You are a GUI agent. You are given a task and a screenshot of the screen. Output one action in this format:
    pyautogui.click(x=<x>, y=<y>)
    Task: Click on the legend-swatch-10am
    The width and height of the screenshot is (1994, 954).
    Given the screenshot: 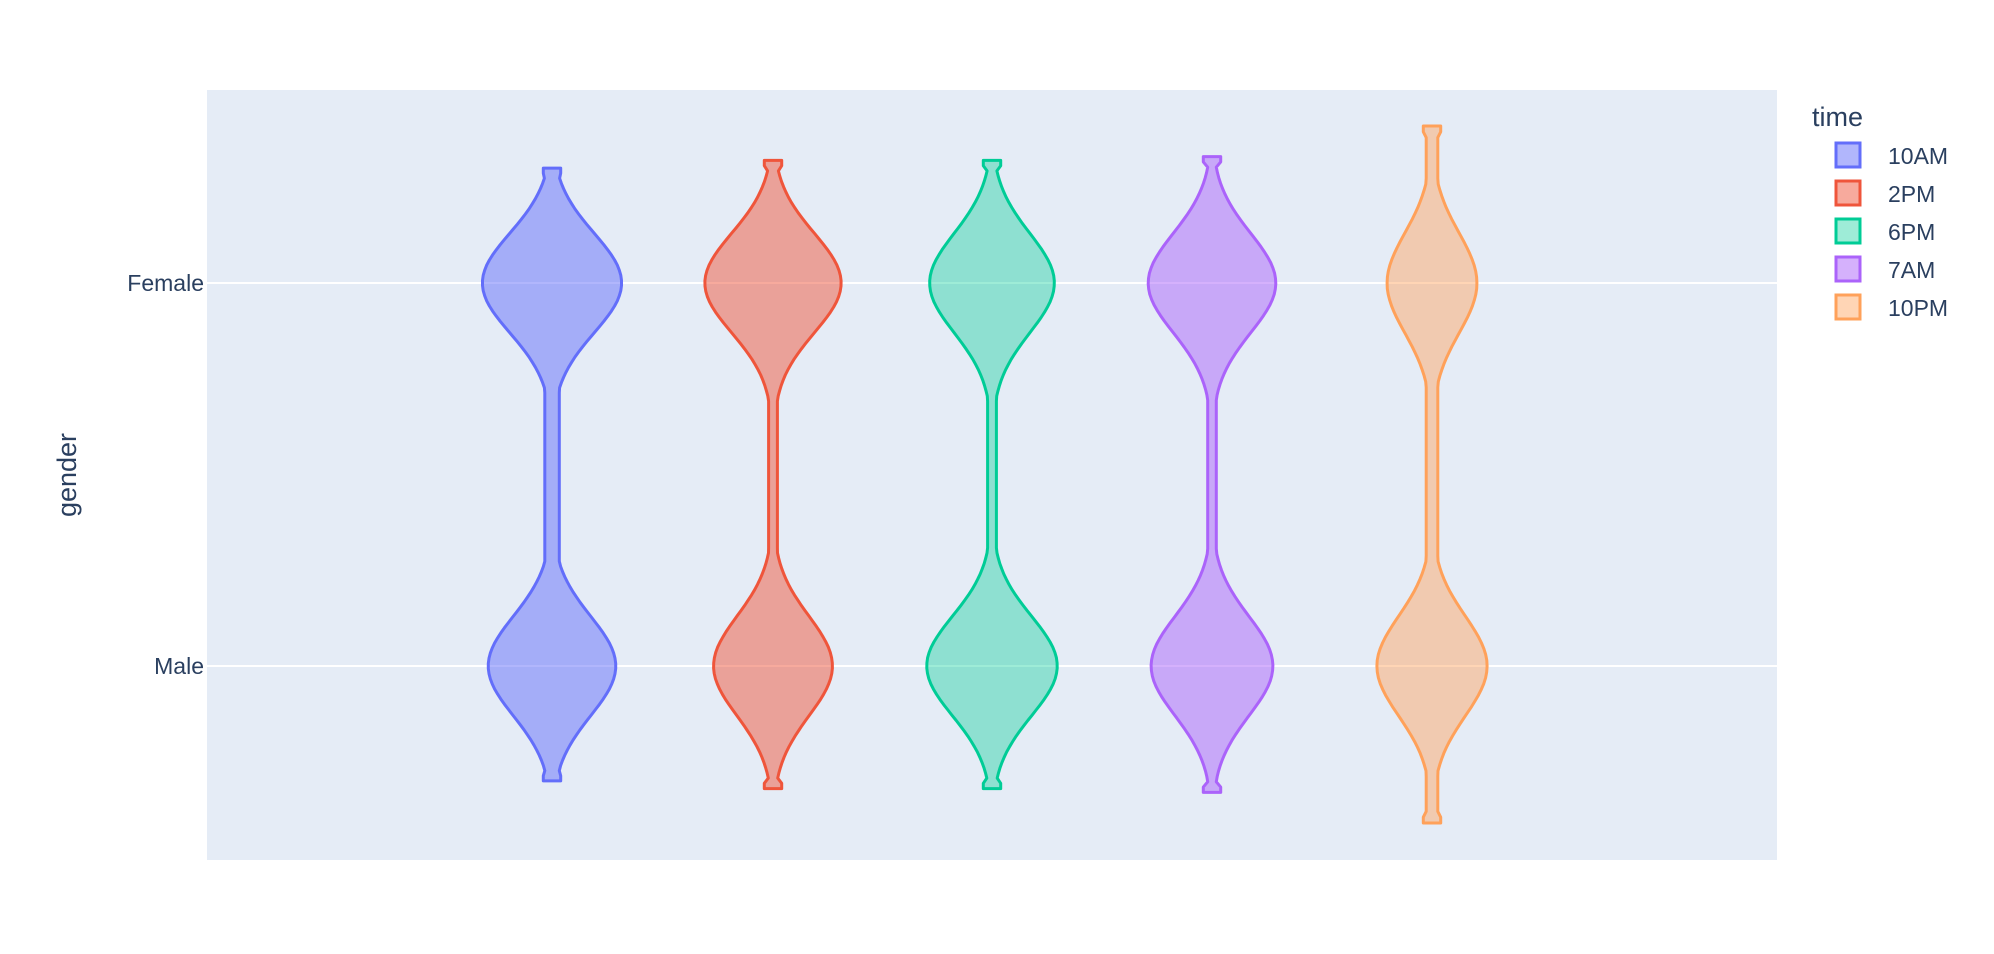 What is the action you would take?
    pyautogui.click(x=1848, y=155)
    